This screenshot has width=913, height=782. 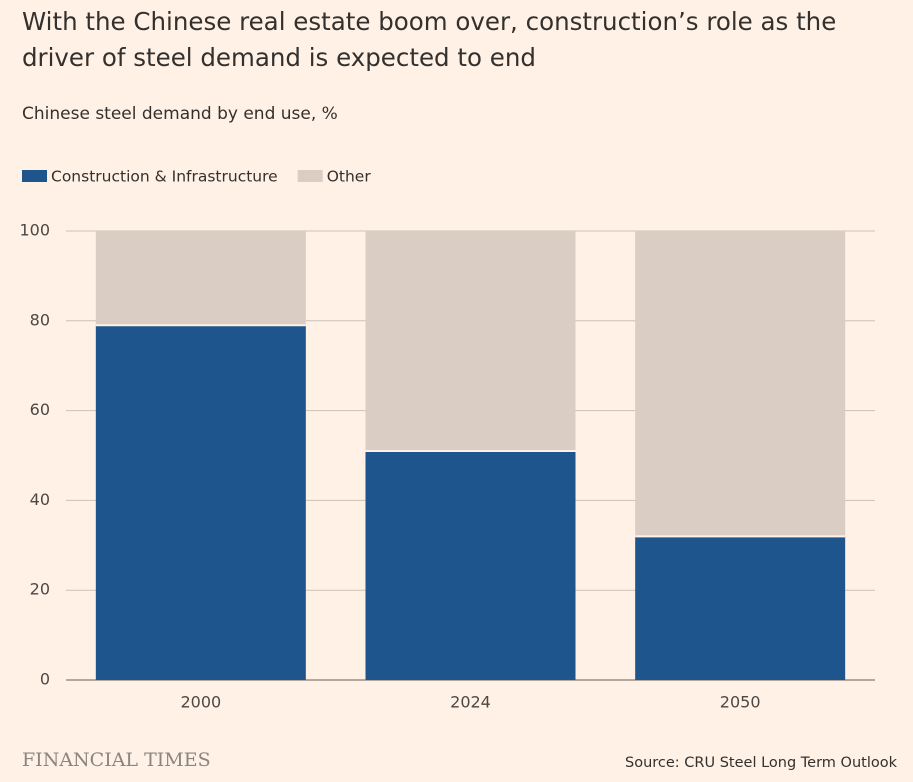 I want to click on x-tick-label: 2050, so click(x=740, y=702).